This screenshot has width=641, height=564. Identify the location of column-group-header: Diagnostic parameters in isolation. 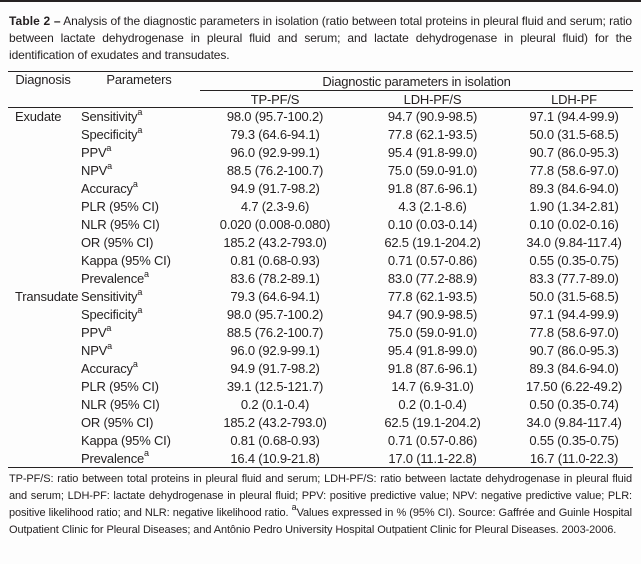
(416, 81).